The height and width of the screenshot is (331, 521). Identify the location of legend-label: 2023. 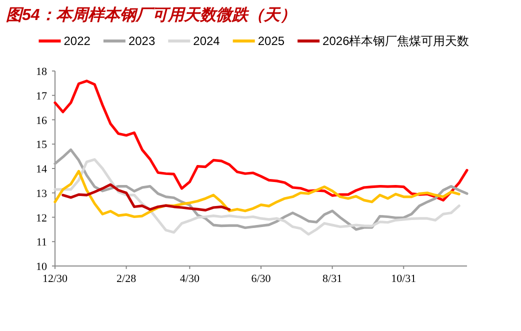
(142, 41).